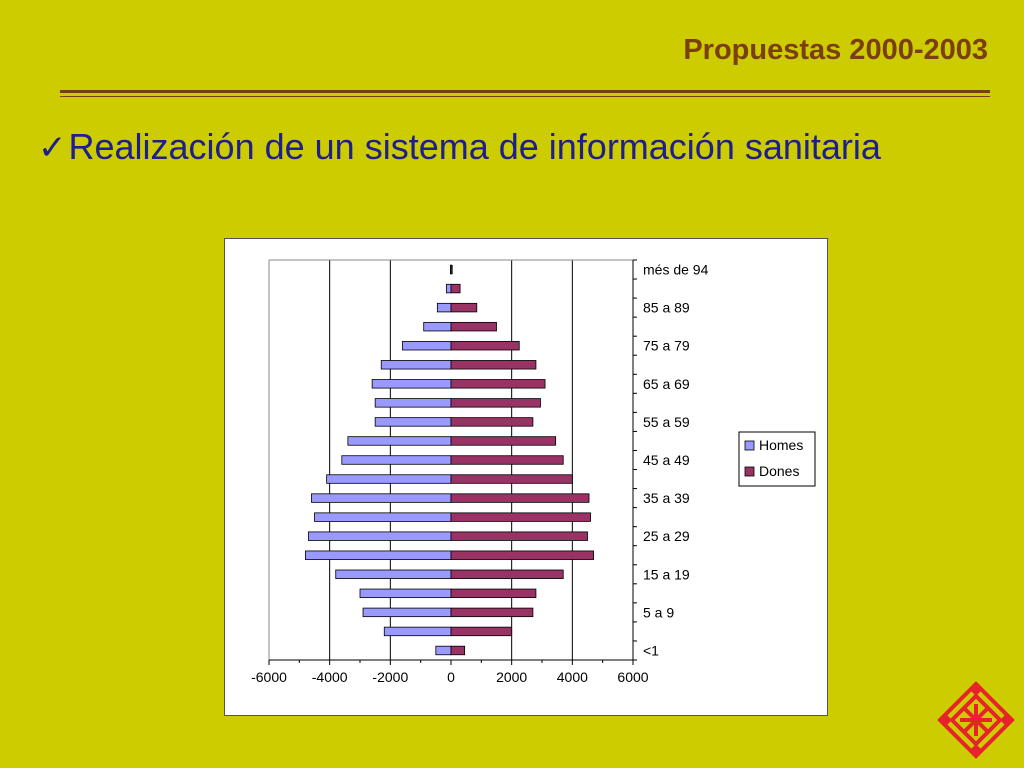  Describe the element at coordinates (781, 445) in the screenshot. I see `legend-label-homes: Homes` at that location.